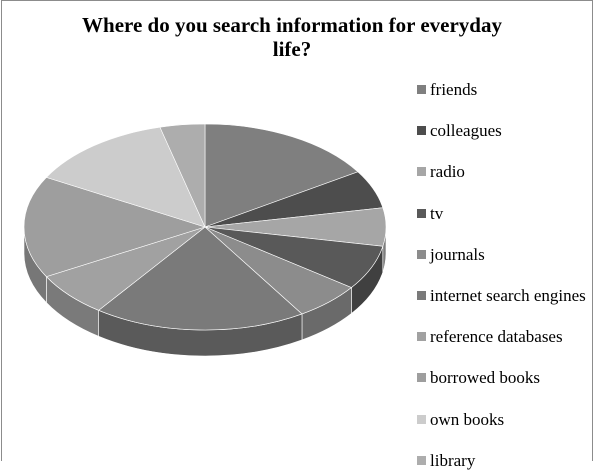  What do you see at coordinates (281, 175) in the screenshot?
I see `pie-slice-friends` at bounding box center [281, 175].